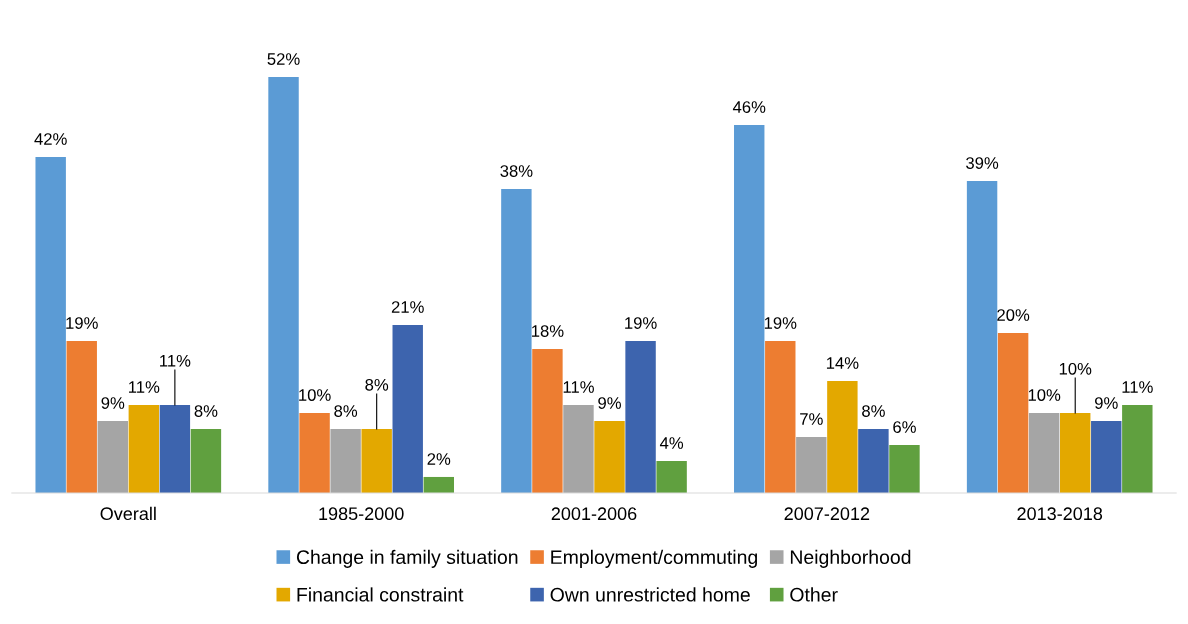 The height and width of the screenshot is (624, 1188). Describe the element at coordinates (1013, 315) in the screenshot. I see `data-label: 20%` at that location.